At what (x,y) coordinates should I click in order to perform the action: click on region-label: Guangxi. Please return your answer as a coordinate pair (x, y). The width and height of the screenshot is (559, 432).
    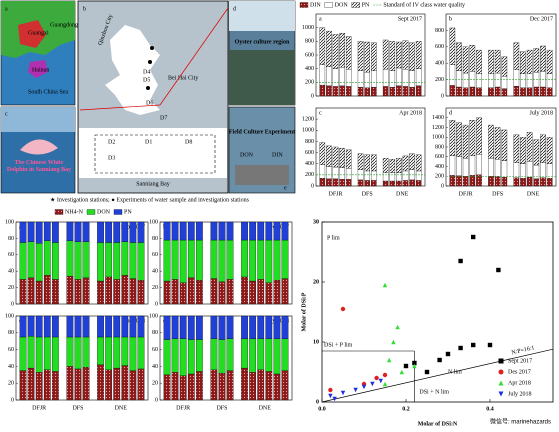
    Looking at the image, I should click on (38, 33).